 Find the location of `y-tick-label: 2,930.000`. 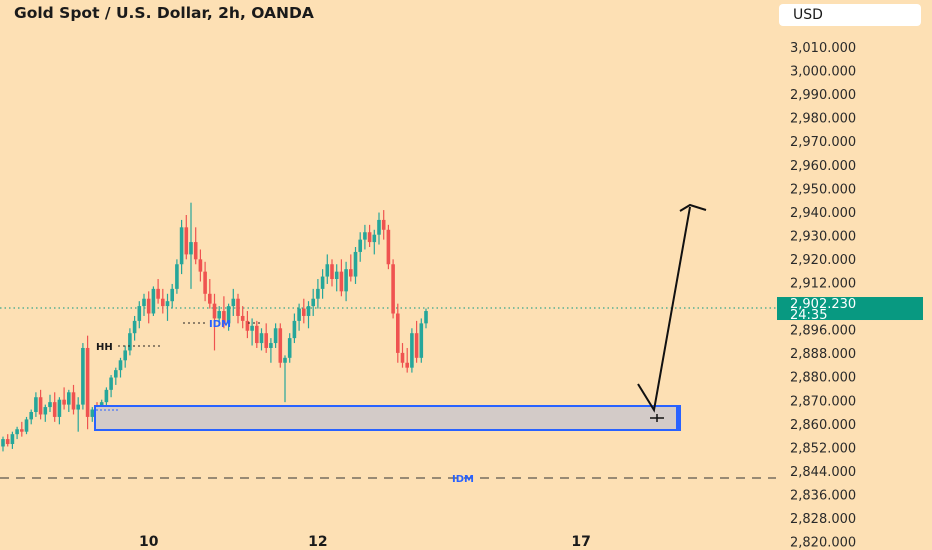

y-tick-label: 2,930.000 is located at coordinates (823, 236).